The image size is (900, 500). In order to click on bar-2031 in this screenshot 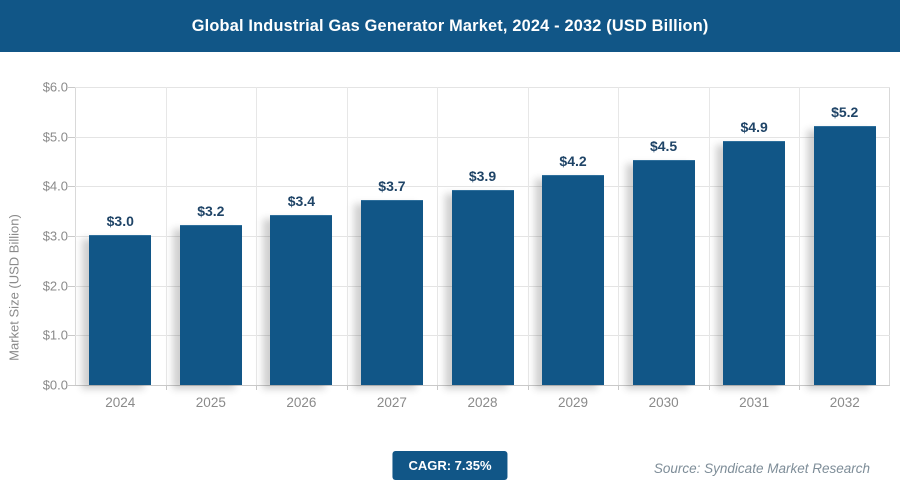, I will do `click(754, 263)`.